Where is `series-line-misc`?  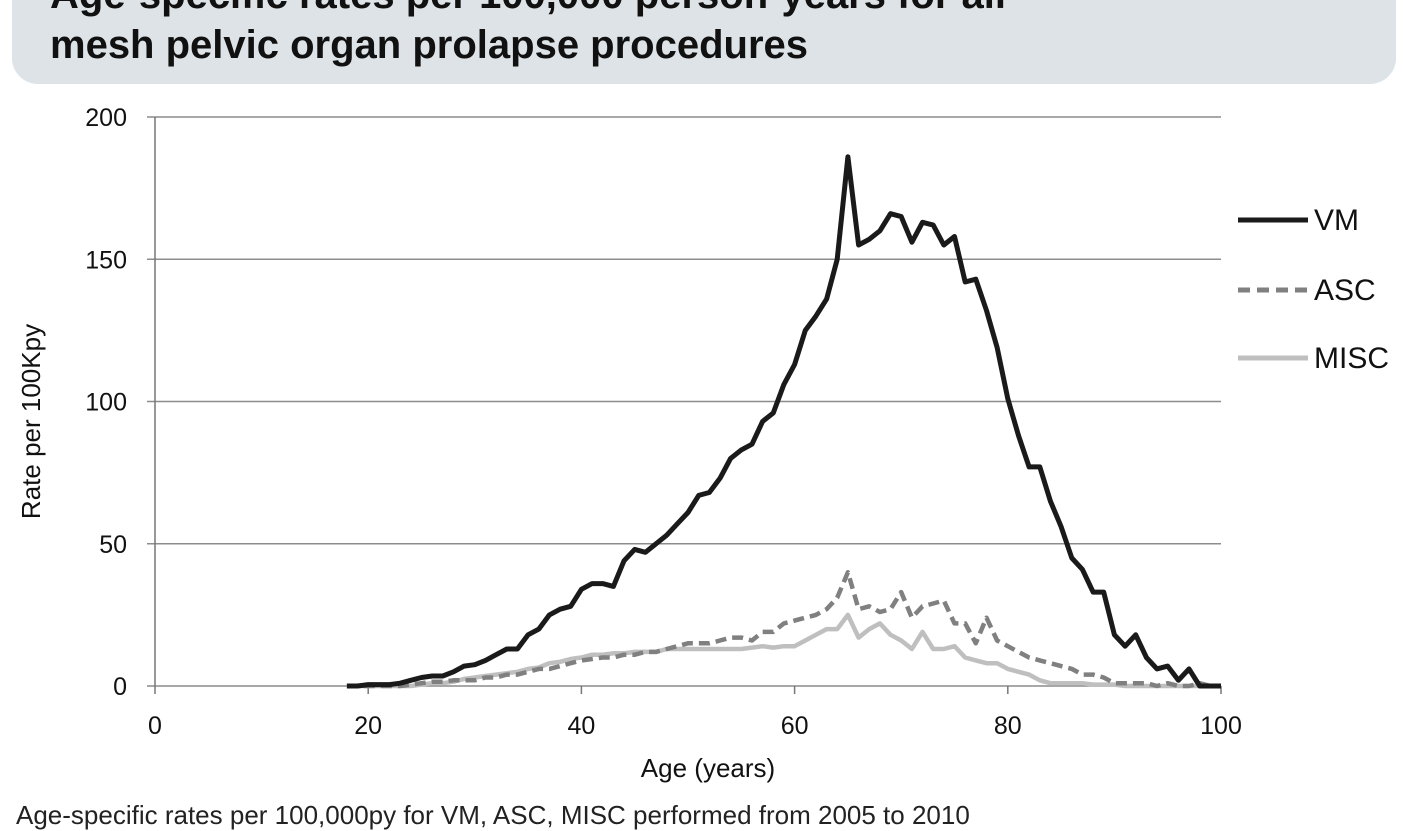 series-line-misc is located at coordinates (783, 650).